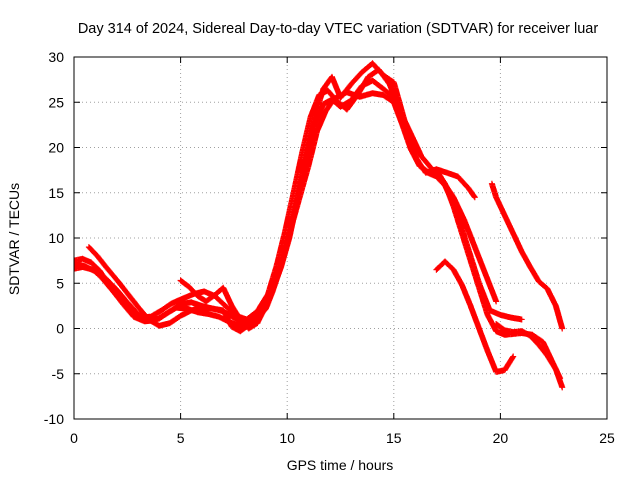 The width and height of the screenshot is (640, 480). Describe the element at coordinates (394, 438) in the screenshot. I see `x-tick-label: 15` at that location.